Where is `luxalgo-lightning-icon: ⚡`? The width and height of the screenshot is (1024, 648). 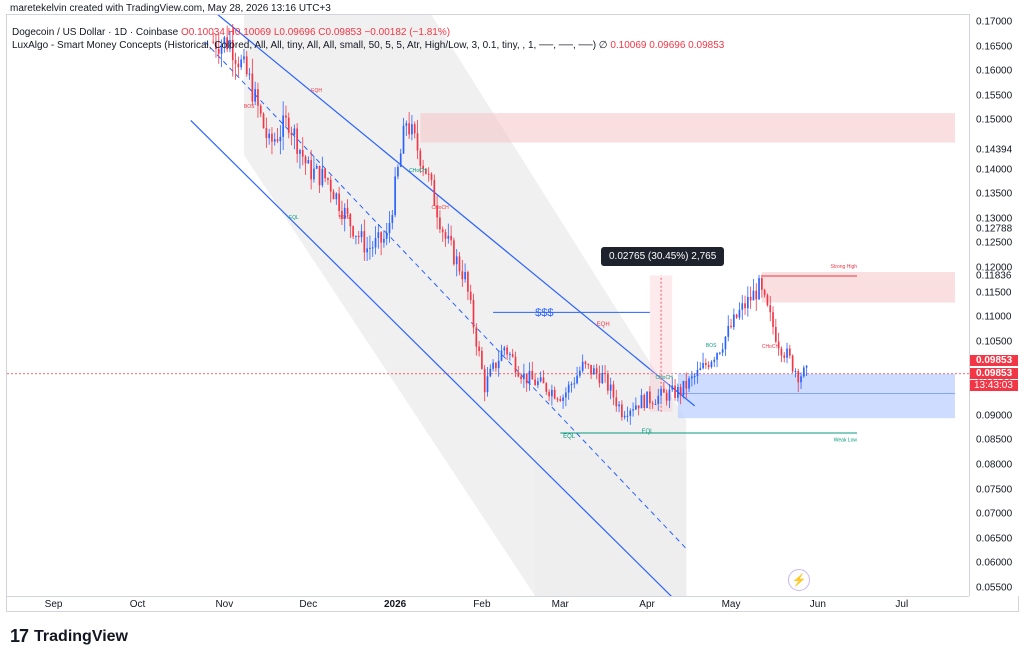 luxalgo-lightning-icon: ⚡ is located at coordinates (799, 580).